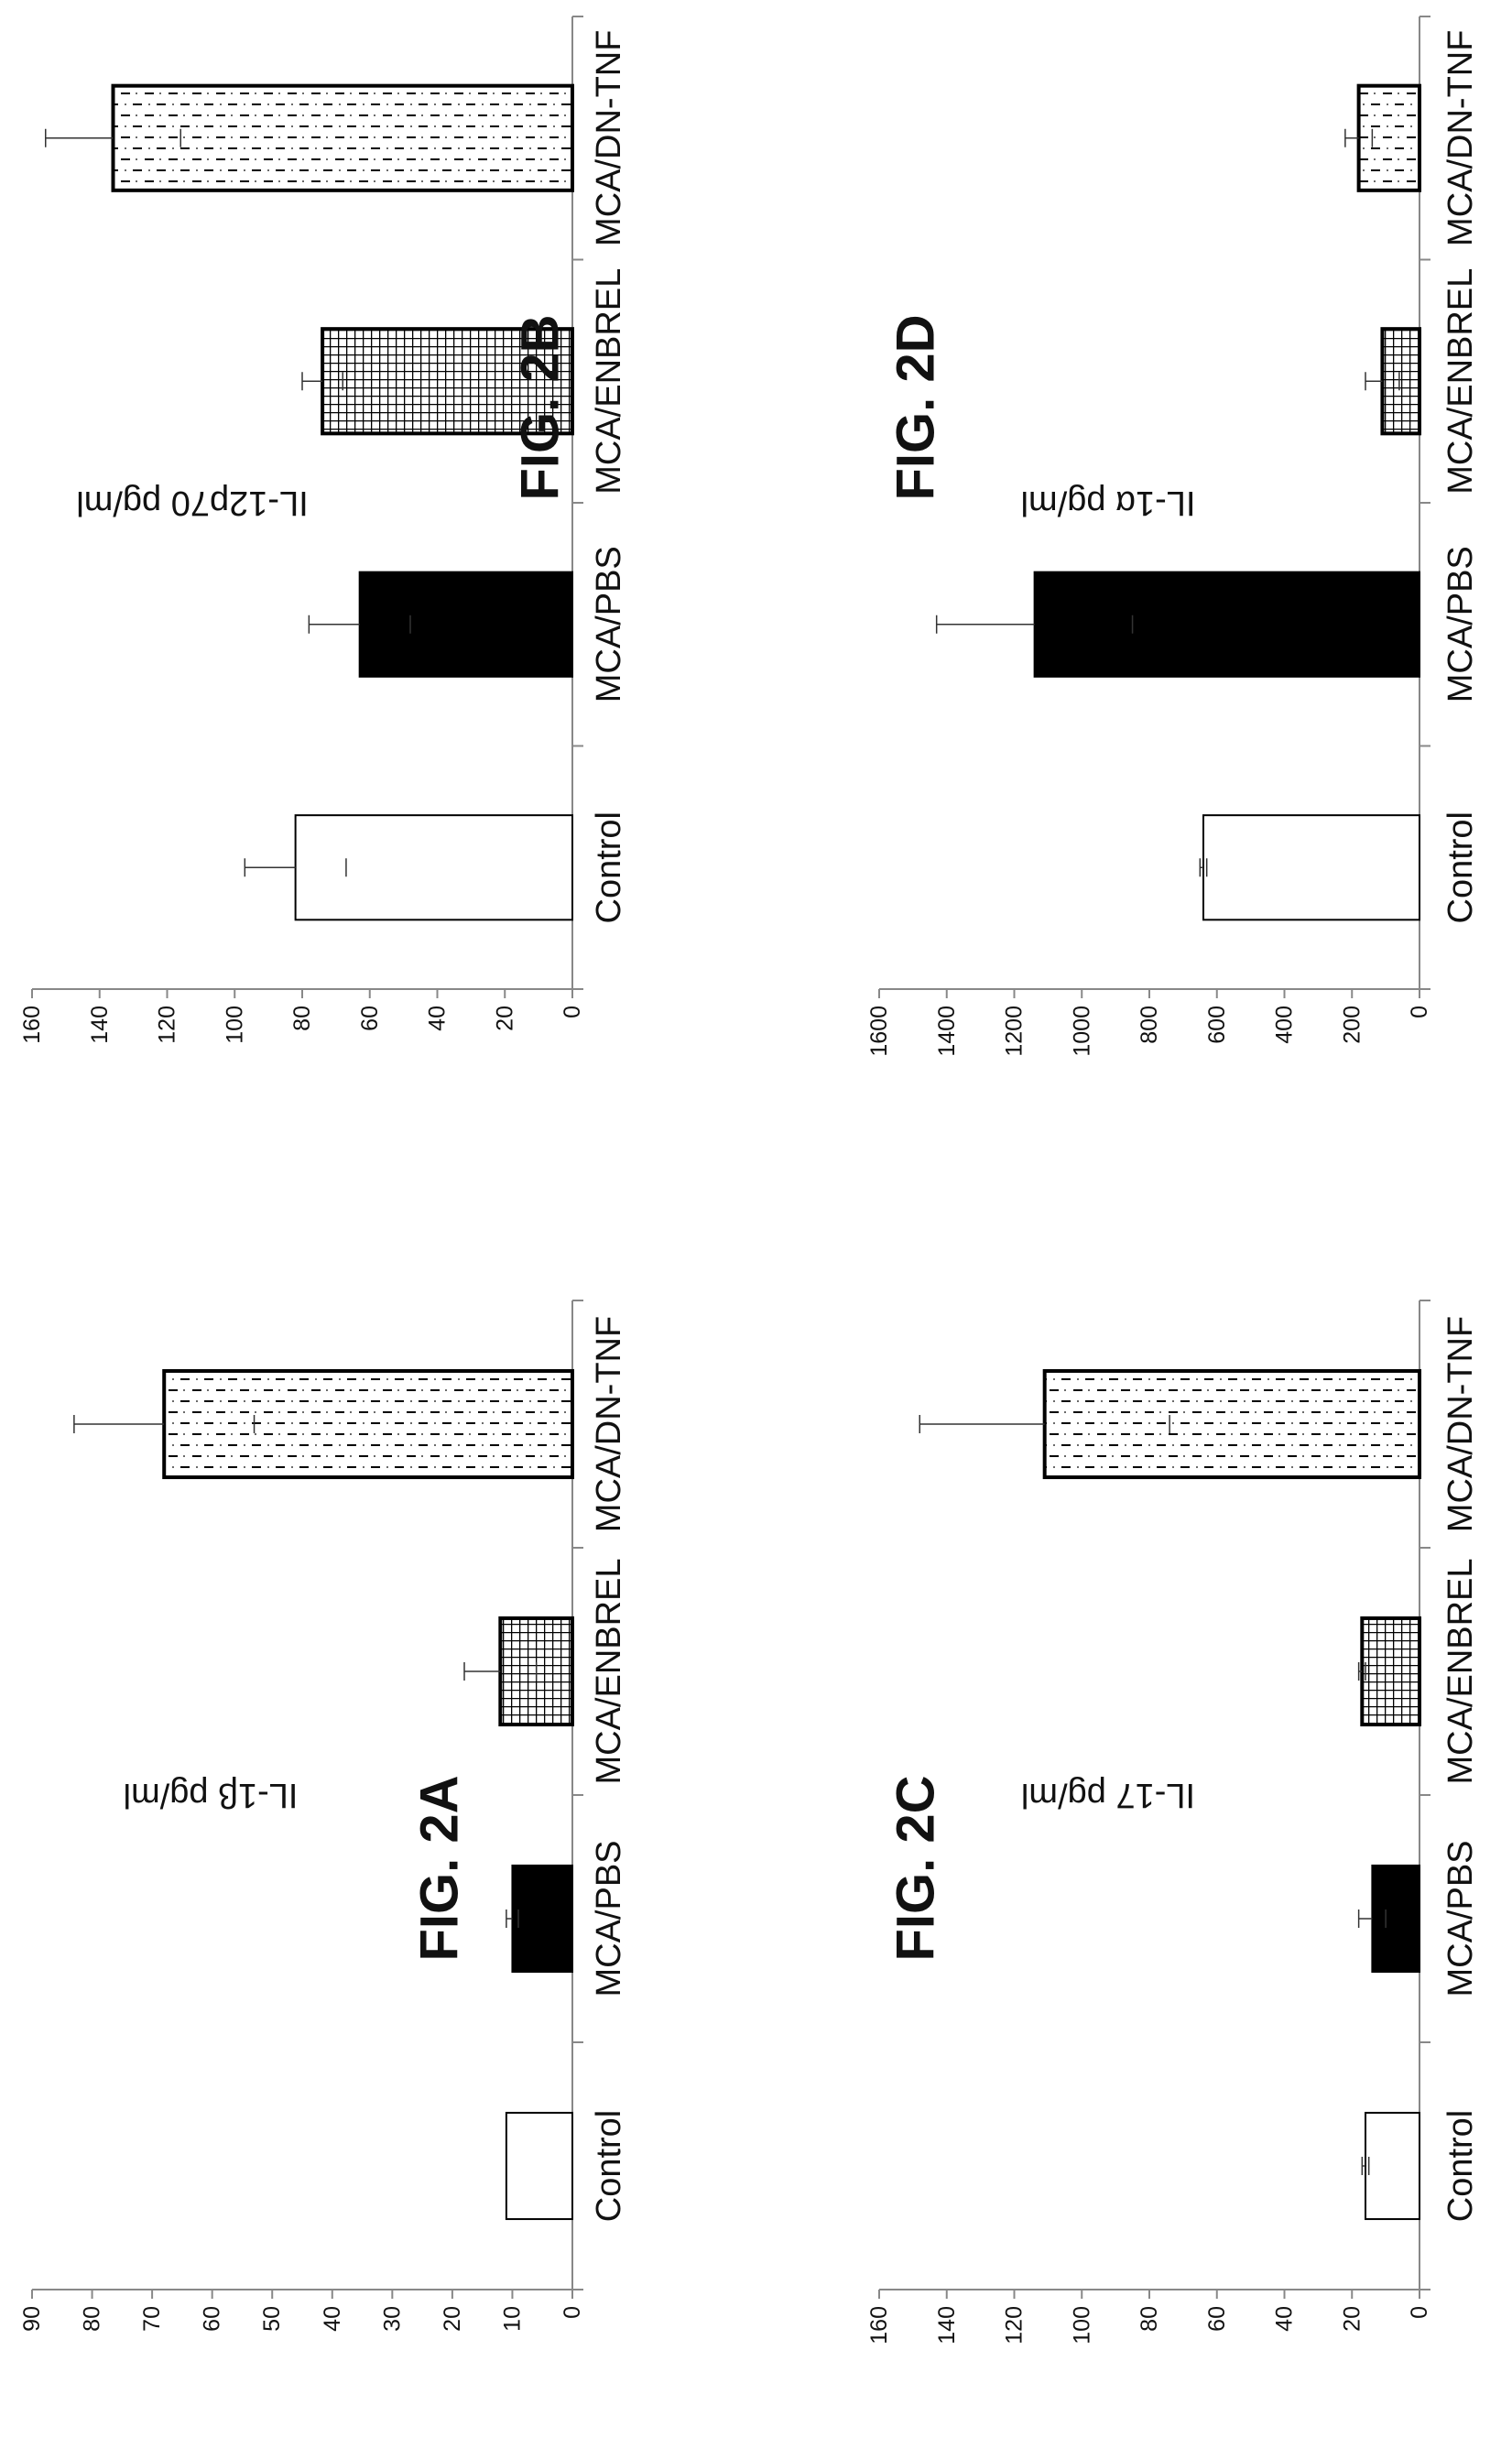 The width and height of the screenshot is (1512, 2459). What do you see at coordinates (1149, 1025) in the screenshot?
I see `value-tick-label: 800` at bounding box center [1149, 1025].